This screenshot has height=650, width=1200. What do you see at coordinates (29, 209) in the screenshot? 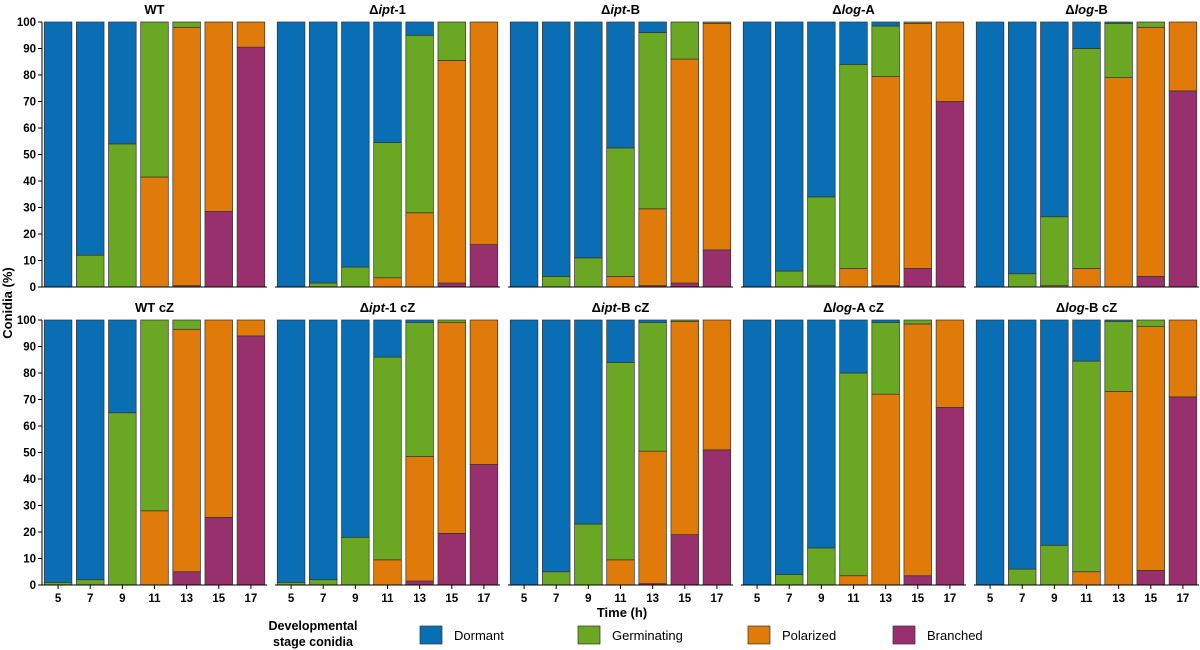
I see `y-tick-label: 30` at bounding box center [29, 209].